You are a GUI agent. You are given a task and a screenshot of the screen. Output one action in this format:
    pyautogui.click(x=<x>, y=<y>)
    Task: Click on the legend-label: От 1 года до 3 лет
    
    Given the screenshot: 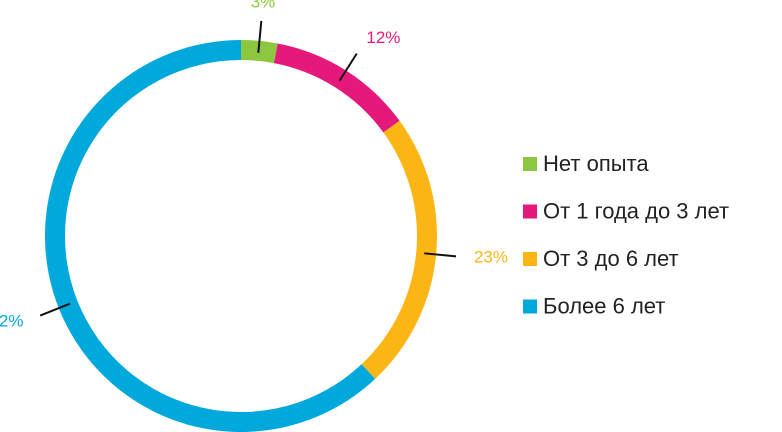 What is the action you would take?
    pyautogui.click(x=636, y=210)
    